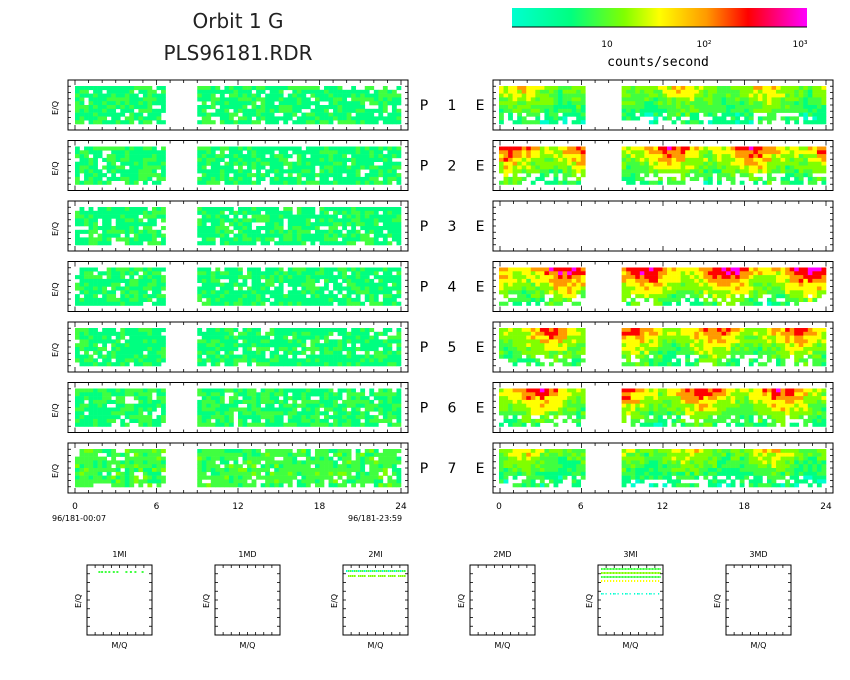  What do you see at coordinates (119, 600) in the screenshot?
I see `mq-panel-1mi` at bounding box center [119, 600].